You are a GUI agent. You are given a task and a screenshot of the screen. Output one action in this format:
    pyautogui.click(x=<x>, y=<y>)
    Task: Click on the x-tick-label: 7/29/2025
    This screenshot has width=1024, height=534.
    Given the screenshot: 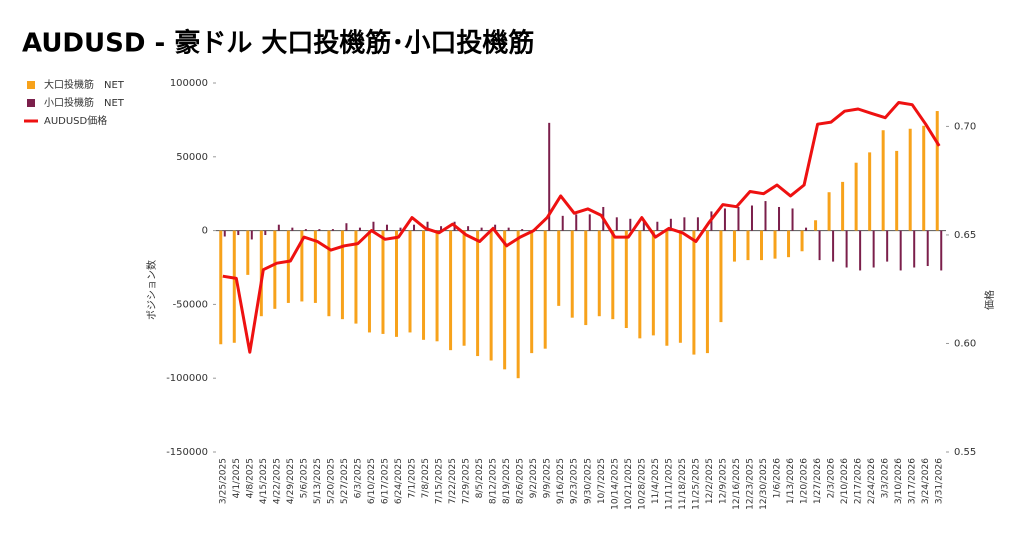 What is the action you would take?
    pyautogui.click(x=467, y=481)
    